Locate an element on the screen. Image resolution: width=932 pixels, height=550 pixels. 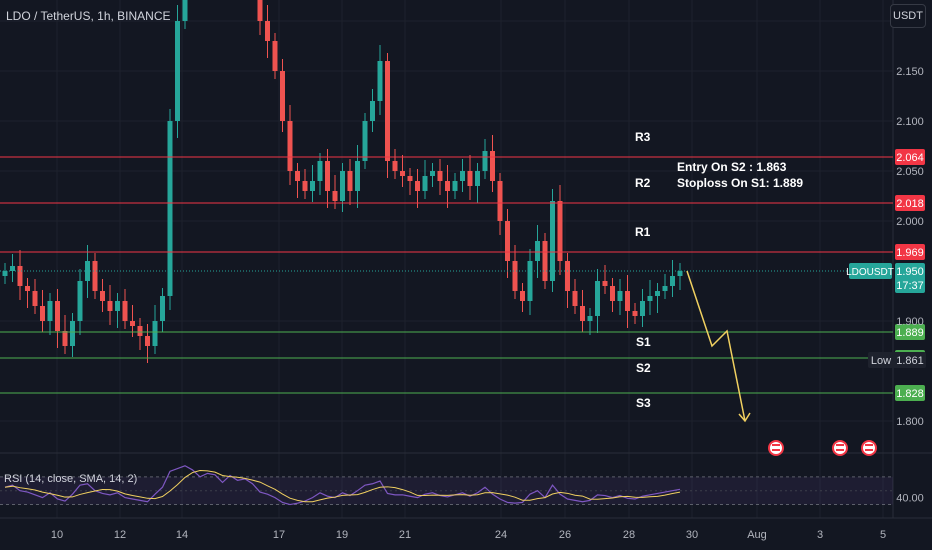
time-tick-label: 10 is located at coordinates (57, 535).